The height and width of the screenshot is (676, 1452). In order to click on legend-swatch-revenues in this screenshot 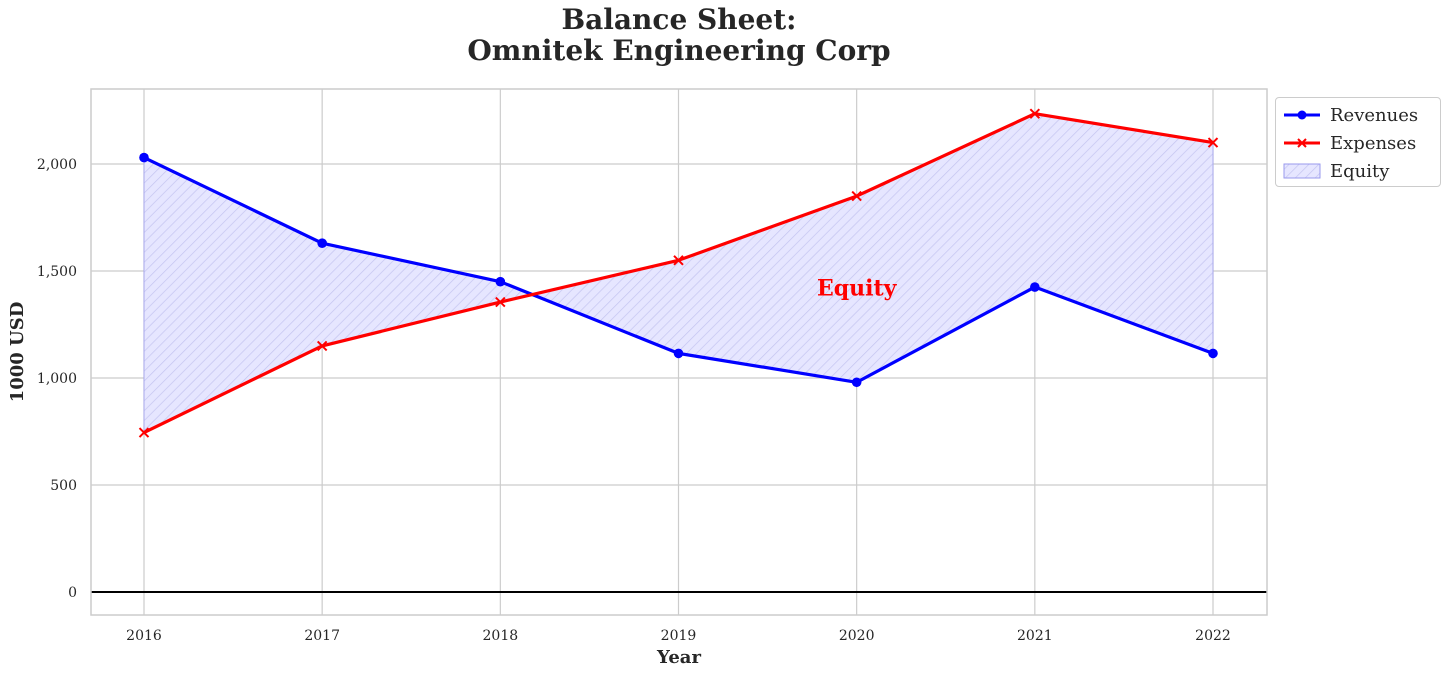, I will do `click(1302, 115)`.